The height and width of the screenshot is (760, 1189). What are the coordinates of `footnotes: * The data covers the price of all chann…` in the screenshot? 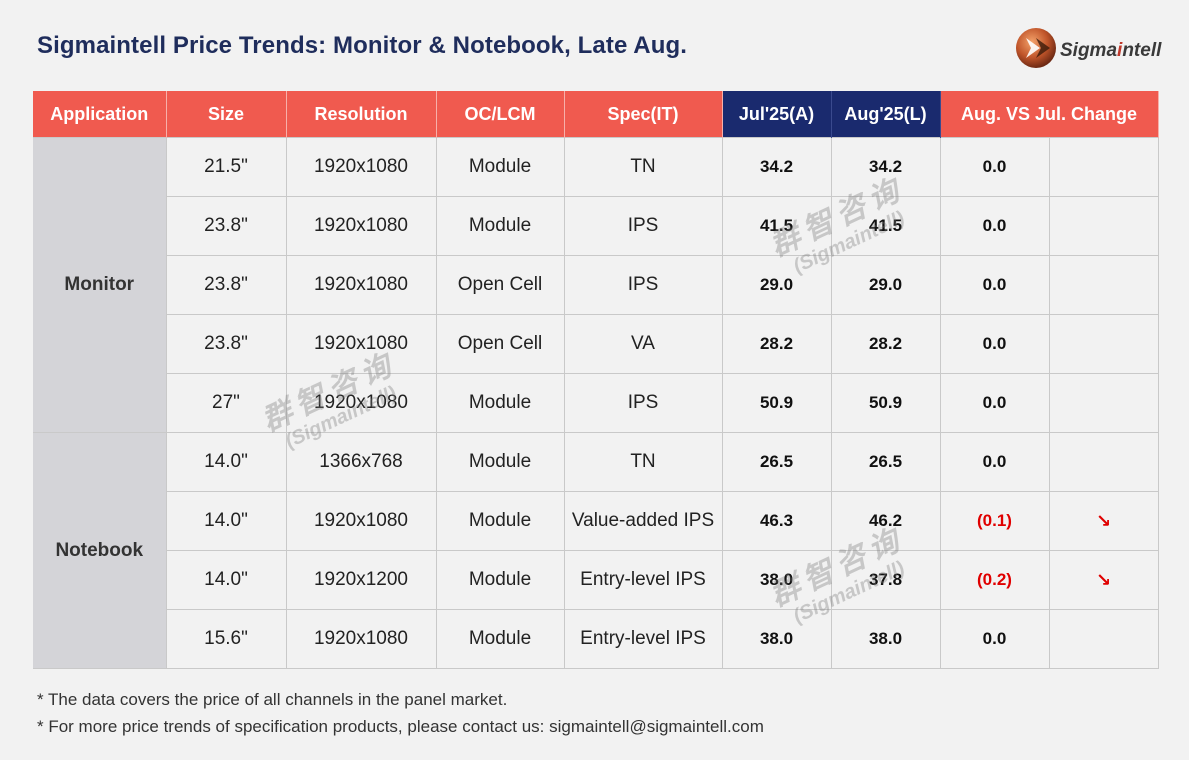 It's located at (400, 713).